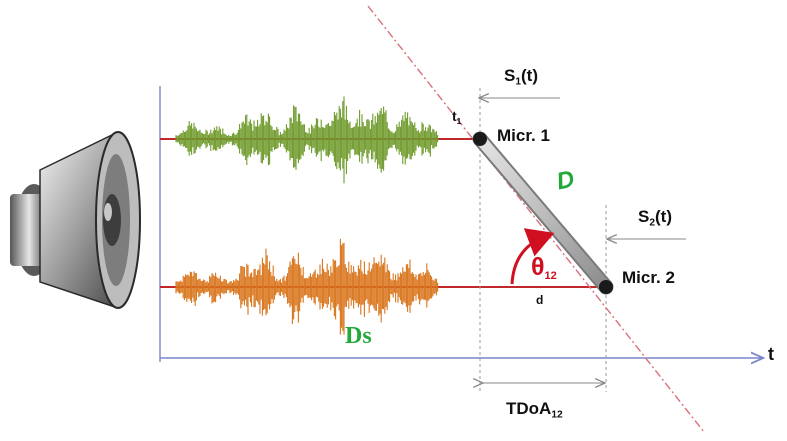 This screenshot has width=787, height=441. What do you see at coordinates (523, 135) in the screenshot?
I see `micr1-label: Micr. 1` at bounding box center [523, 135].